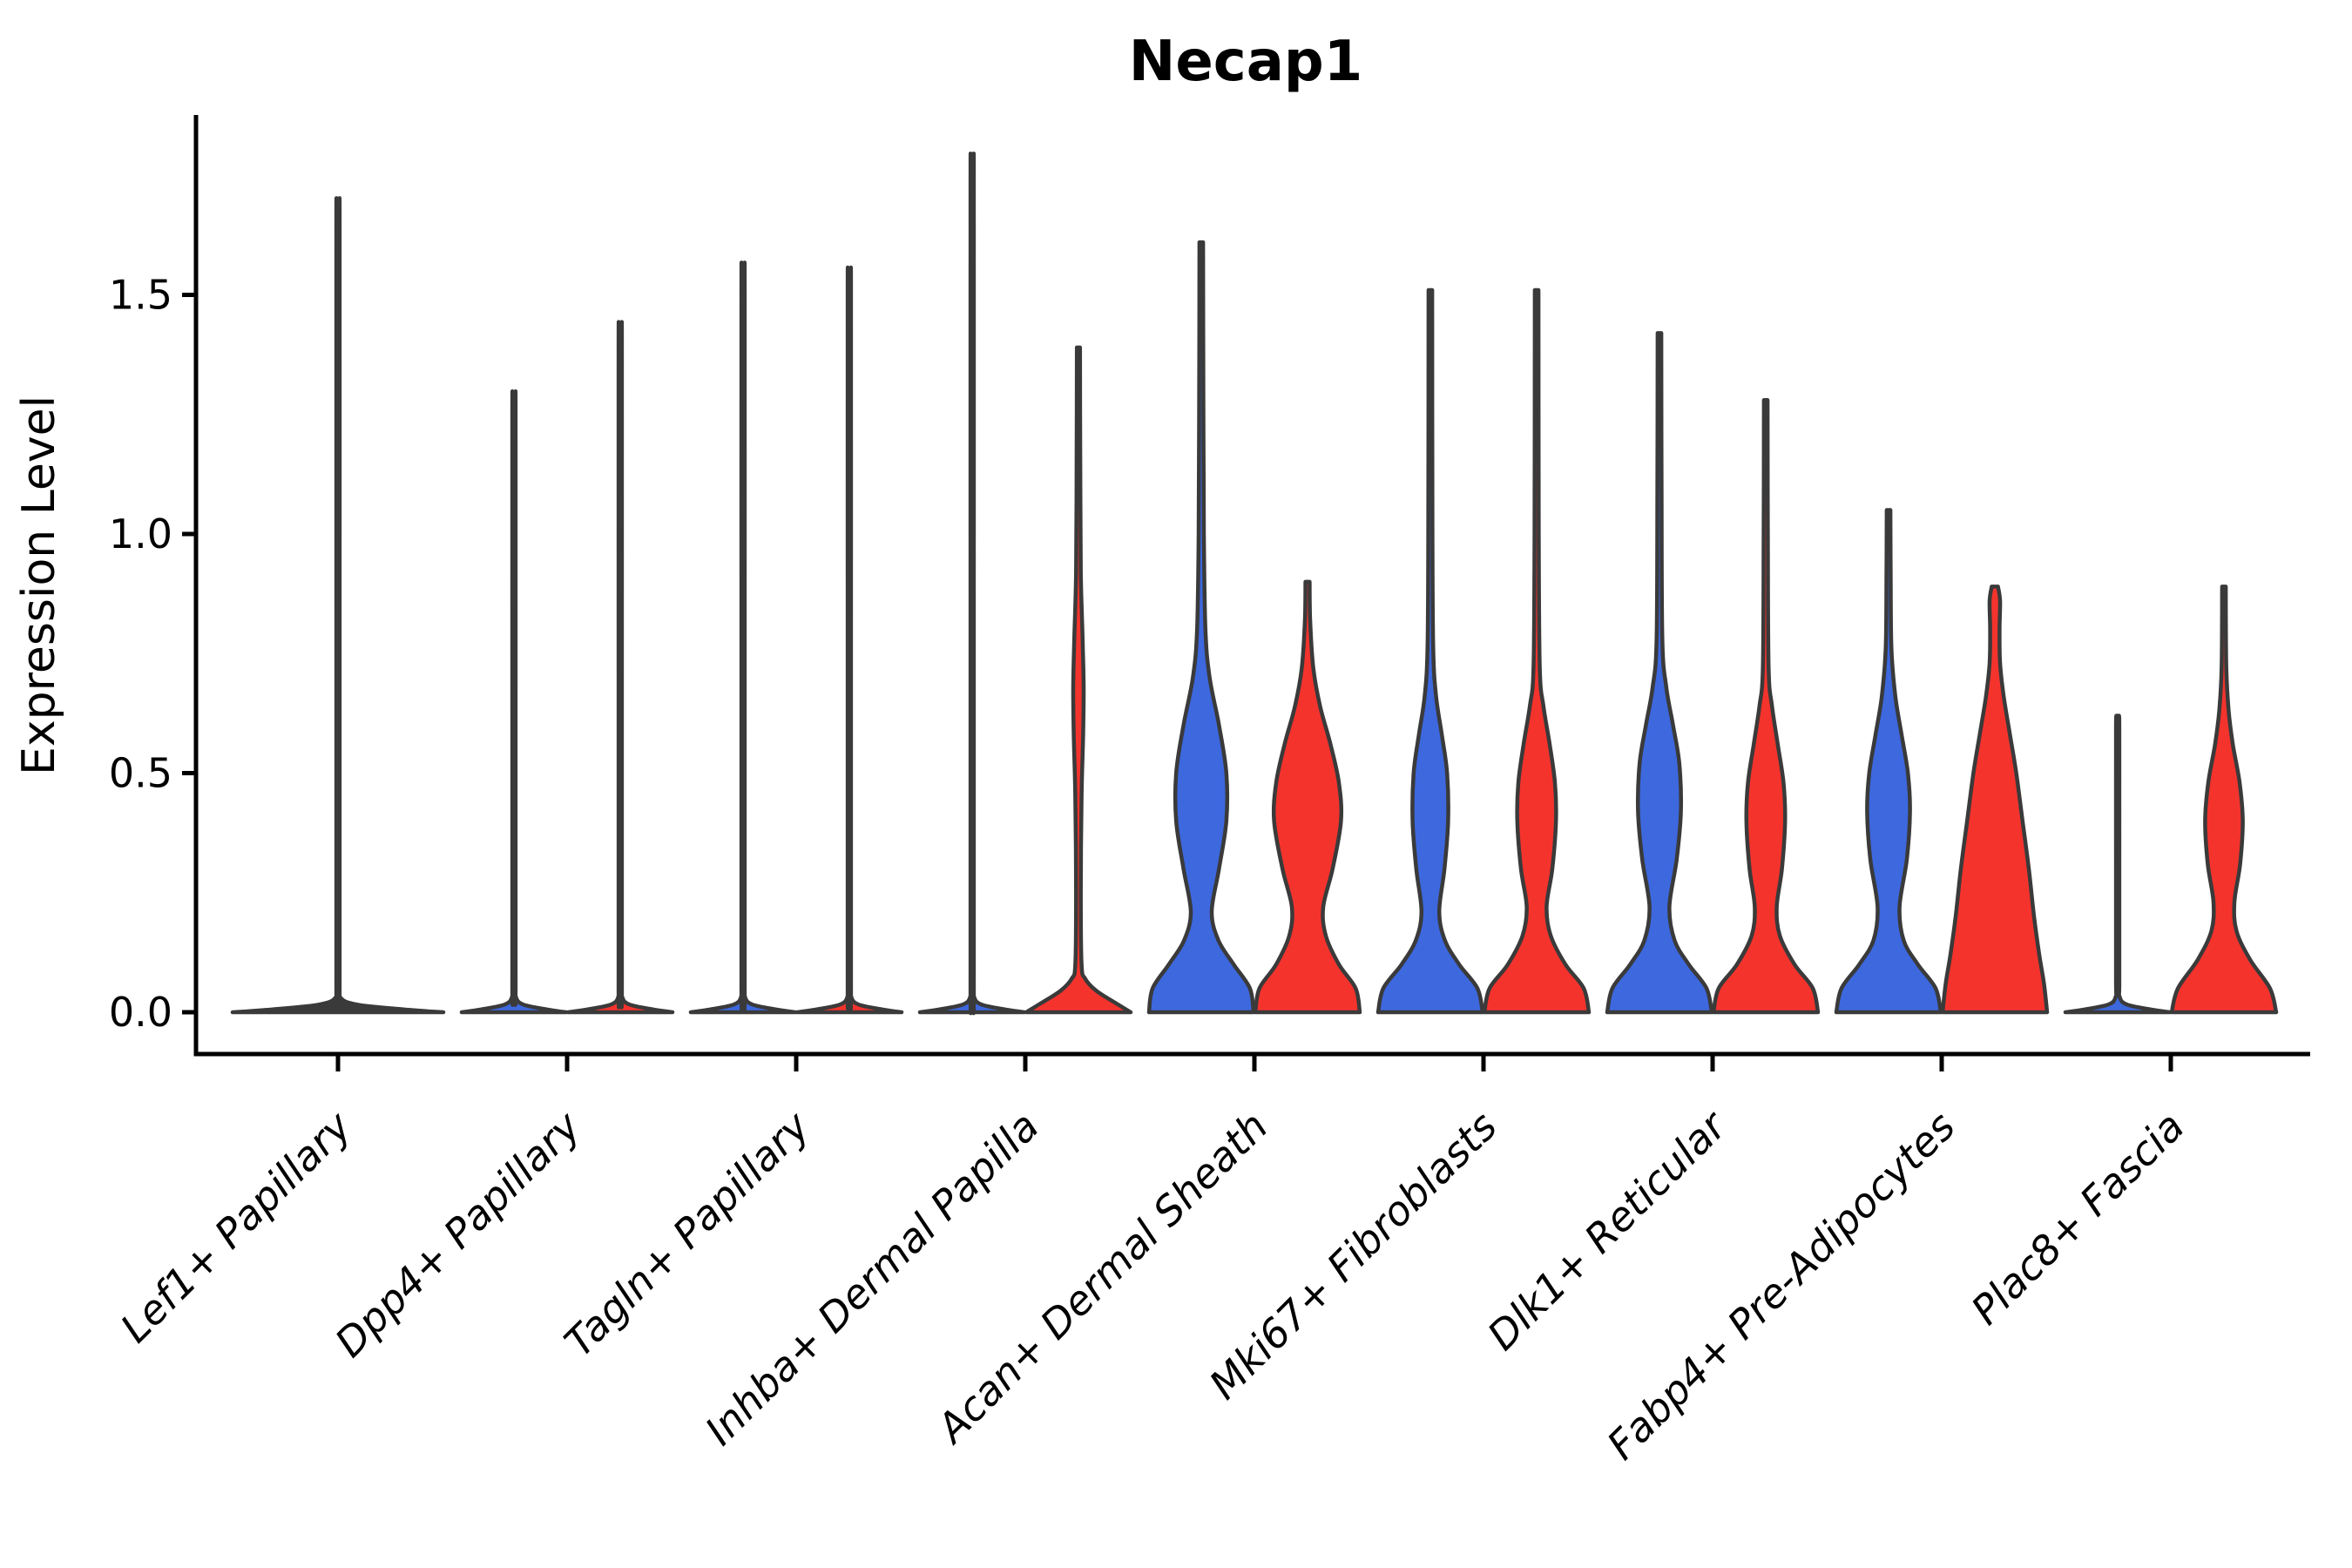 The height and width of the screenshot is (1568, 2352). Describe the element at coordinates (140, 534) in the screenshot. I see `y-tick-label: 1.0` at that location.